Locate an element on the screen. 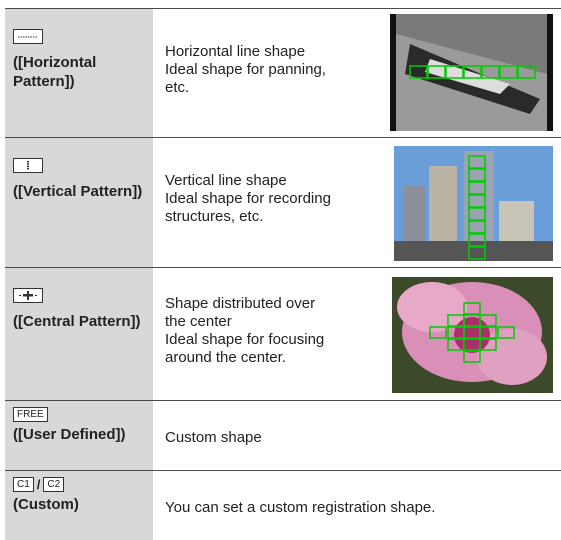 The height and width of the screenshot is (540, 561). table-row: FREE ([User Defined]) Custom shape is located at coordinates (283, 435).